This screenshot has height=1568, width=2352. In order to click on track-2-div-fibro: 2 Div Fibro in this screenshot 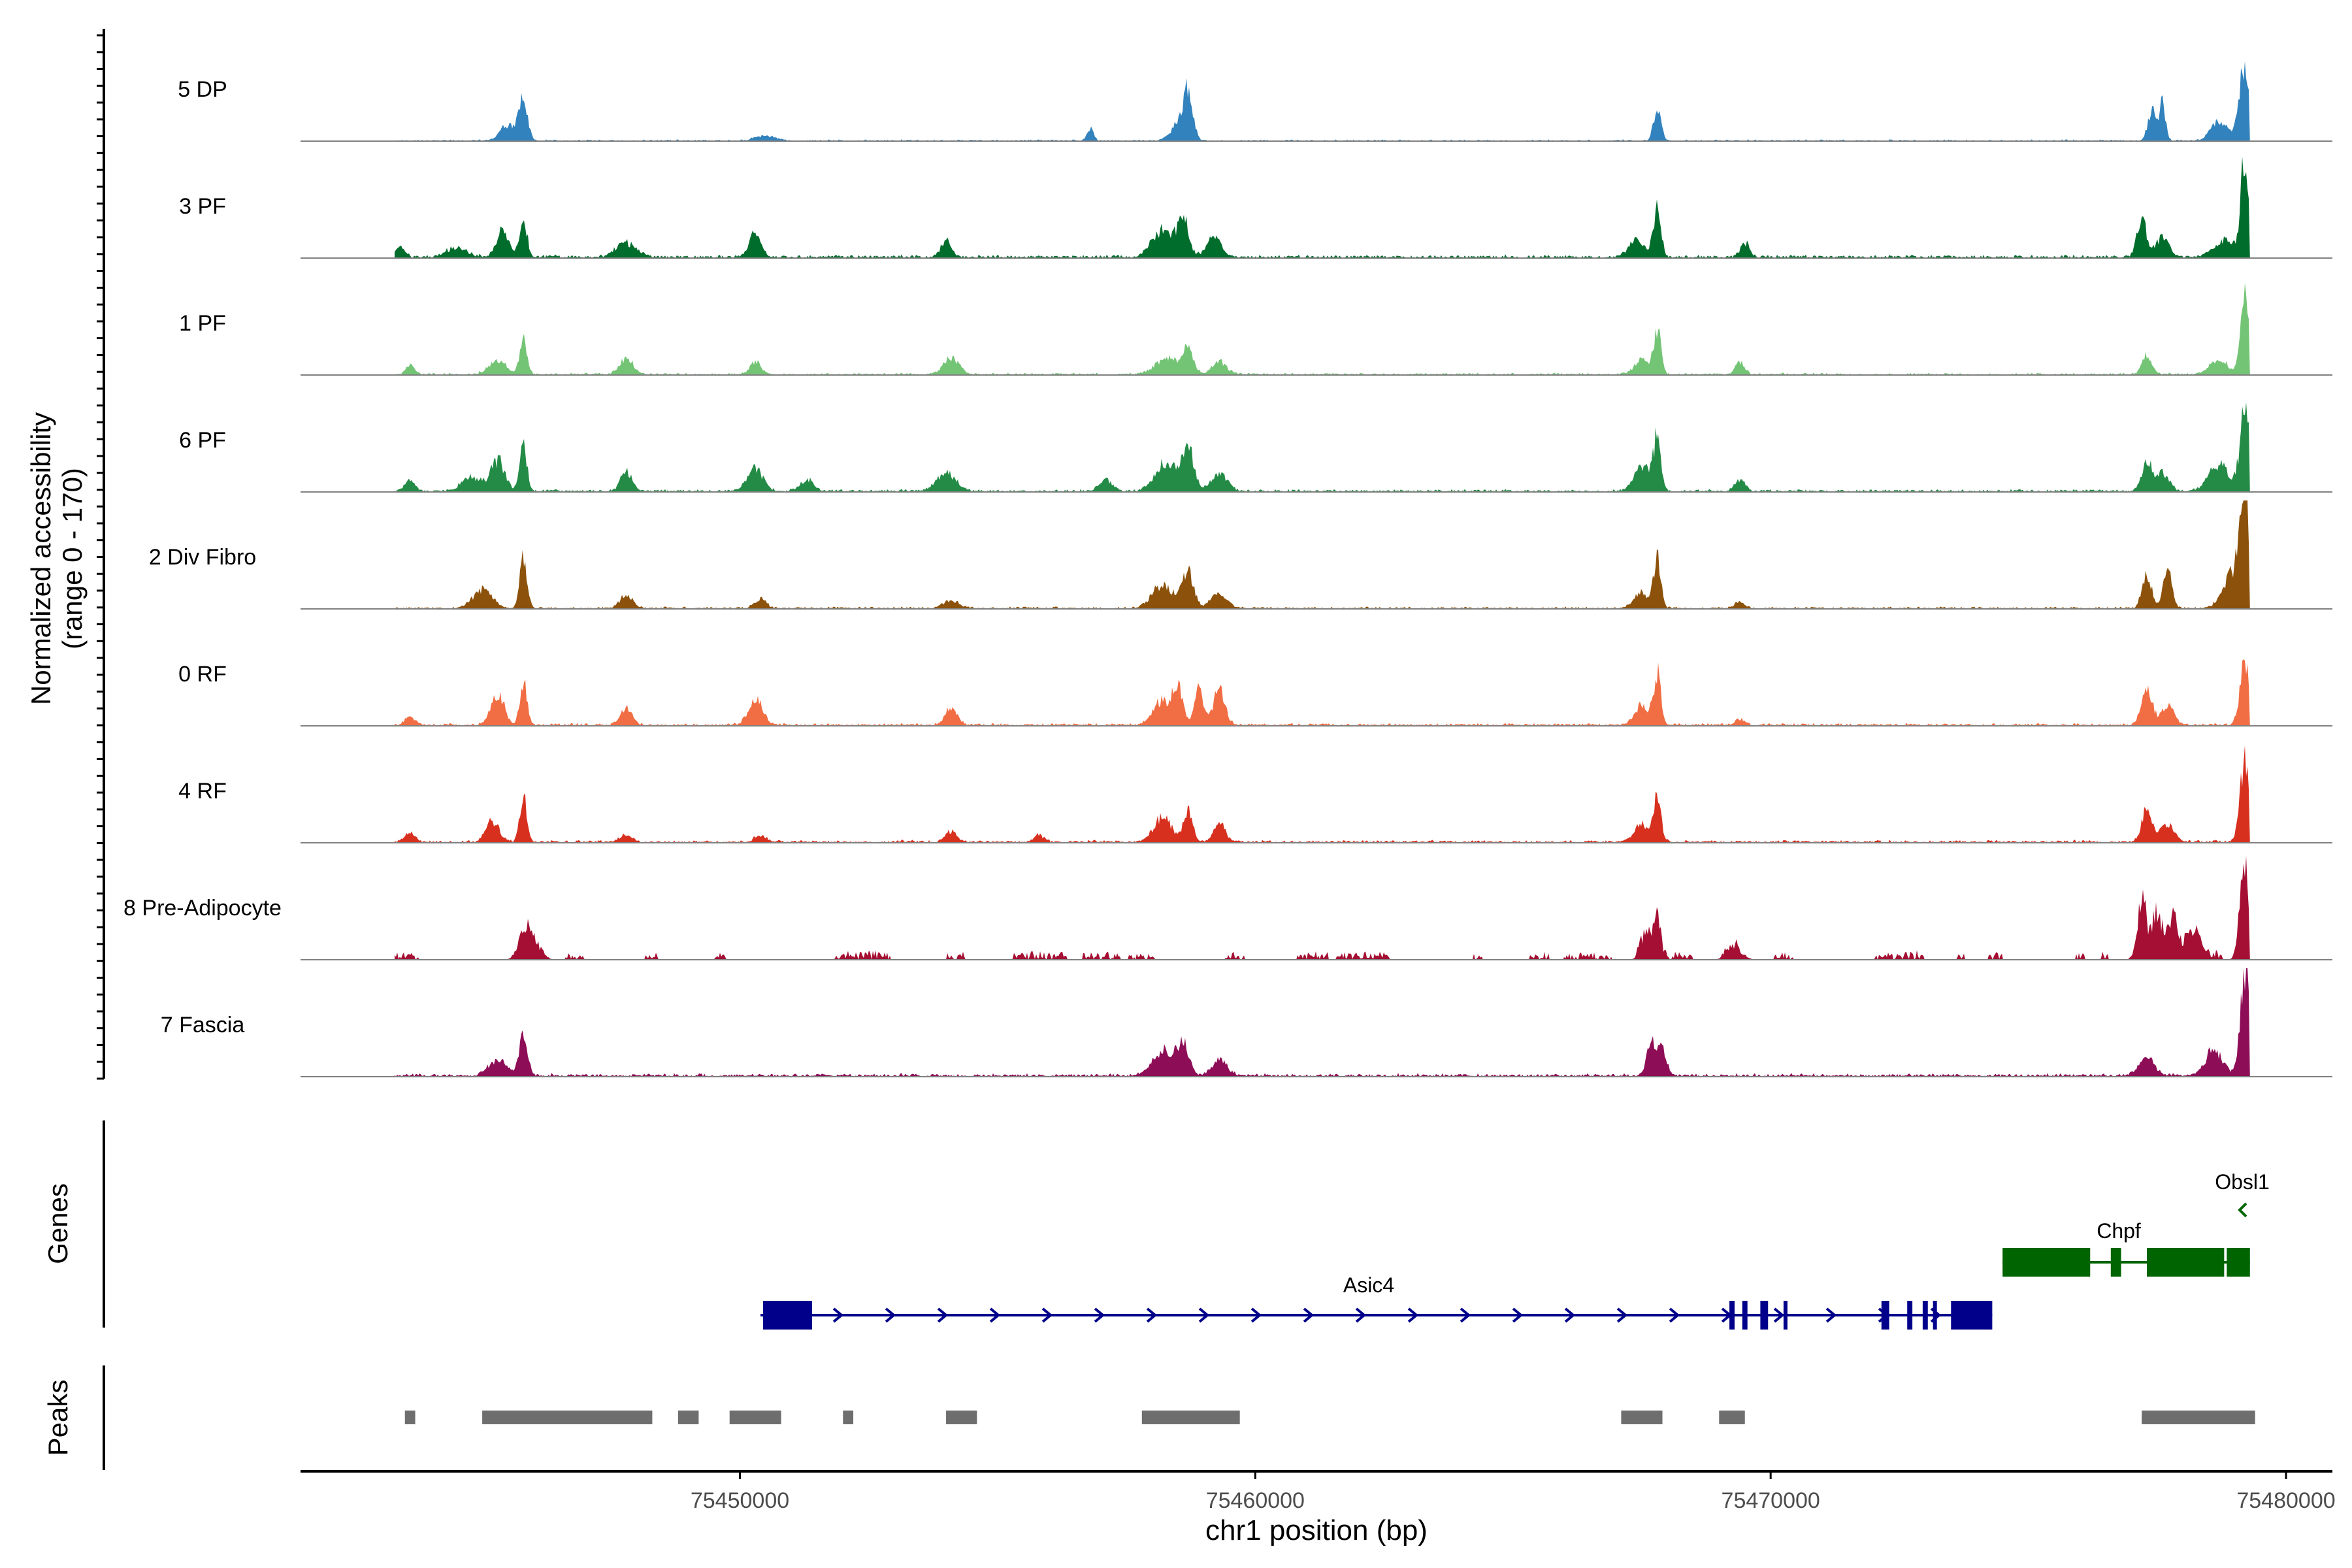, I will do `click(1240, 555)`.